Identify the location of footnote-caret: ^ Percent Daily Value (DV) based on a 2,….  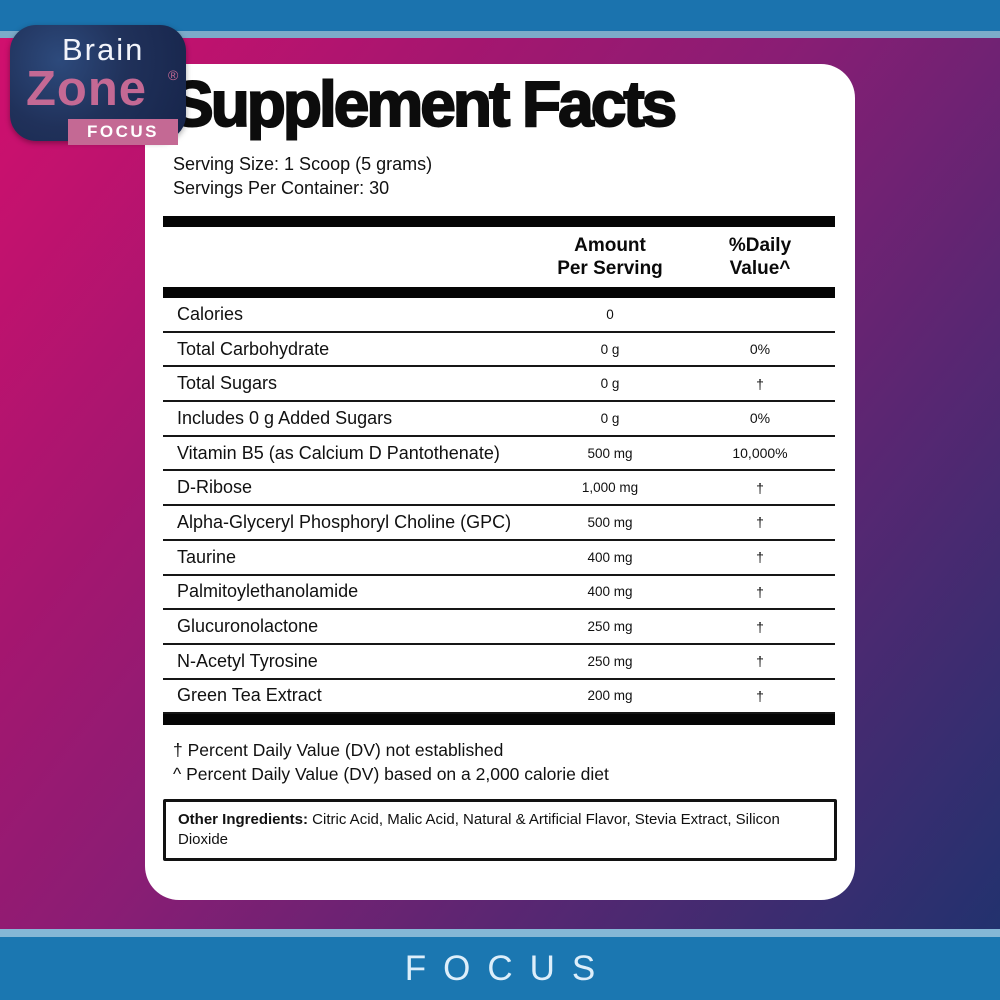
(391, 774).